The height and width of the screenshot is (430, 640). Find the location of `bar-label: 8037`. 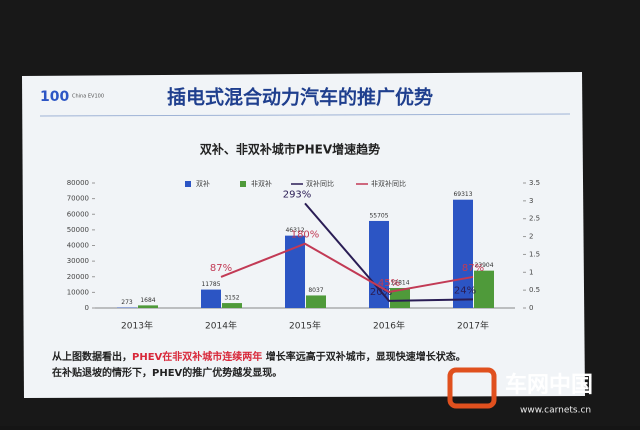

bar-label: 8037 is located at coordinates (315, 290).